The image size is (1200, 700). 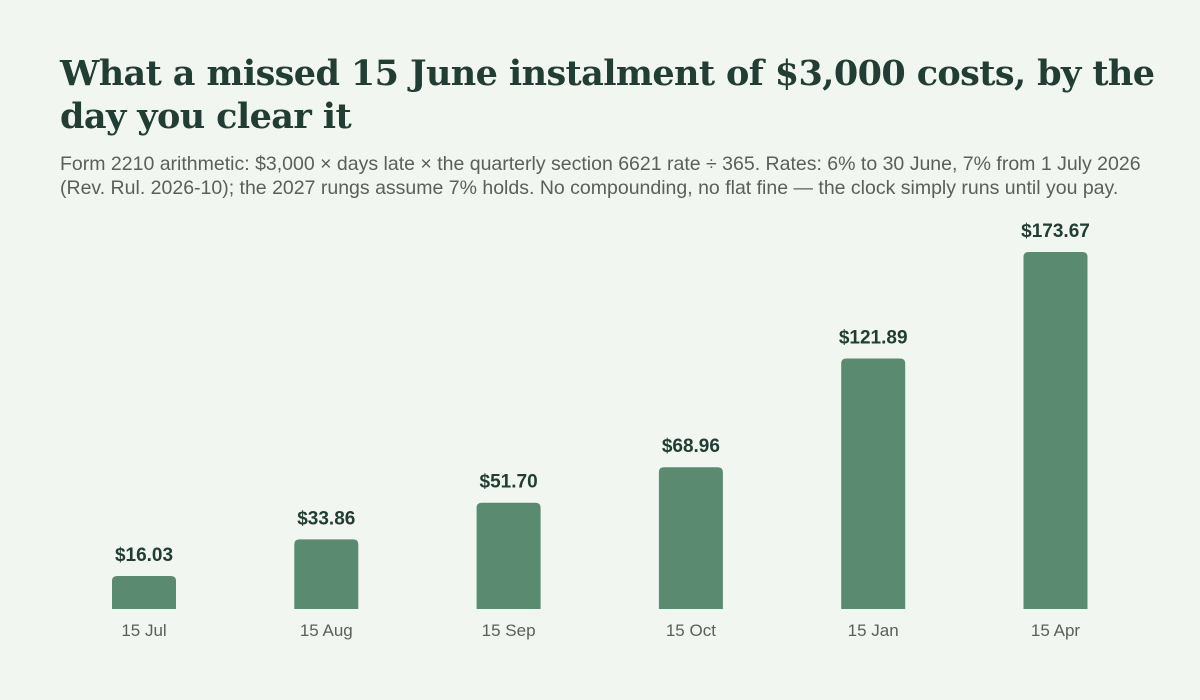 I want to click on bar-value-label: $121.89, so click(x=873, y=337).